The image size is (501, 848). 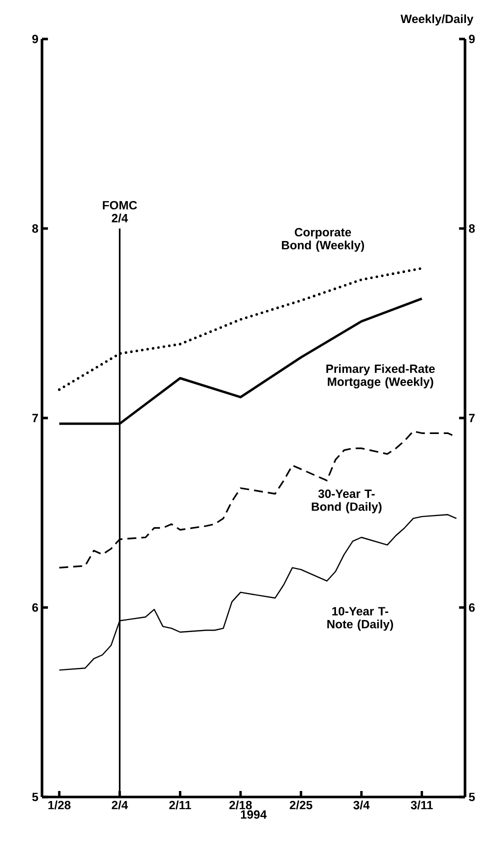 I want to click on text: 10-Year T-Note (Daily), so click(x=360, y=618).